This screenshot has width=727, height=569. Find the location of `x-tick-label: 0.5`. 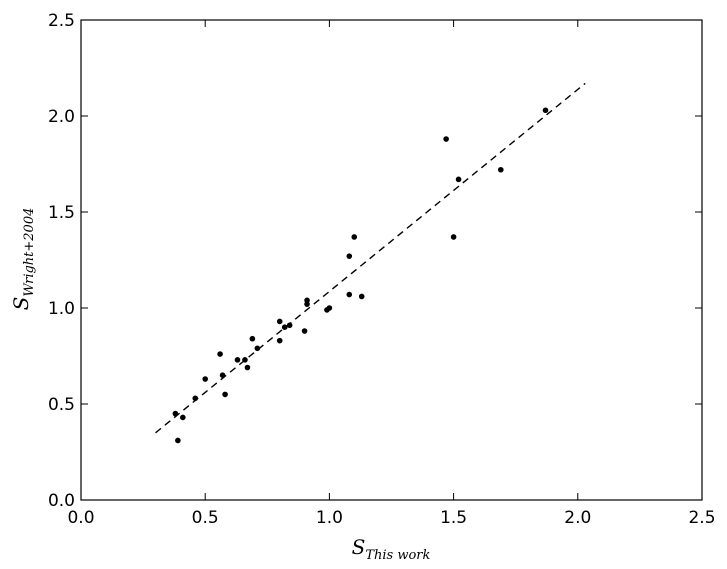

x-tick-label: 0.5 is located at coordinates (205, 518).